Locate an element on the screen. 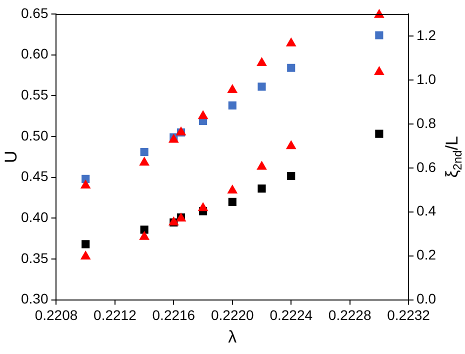 The width and height of the screenshot is (465, 354). y2-tick-label: 0.6 is located at coordinates (426, 166).